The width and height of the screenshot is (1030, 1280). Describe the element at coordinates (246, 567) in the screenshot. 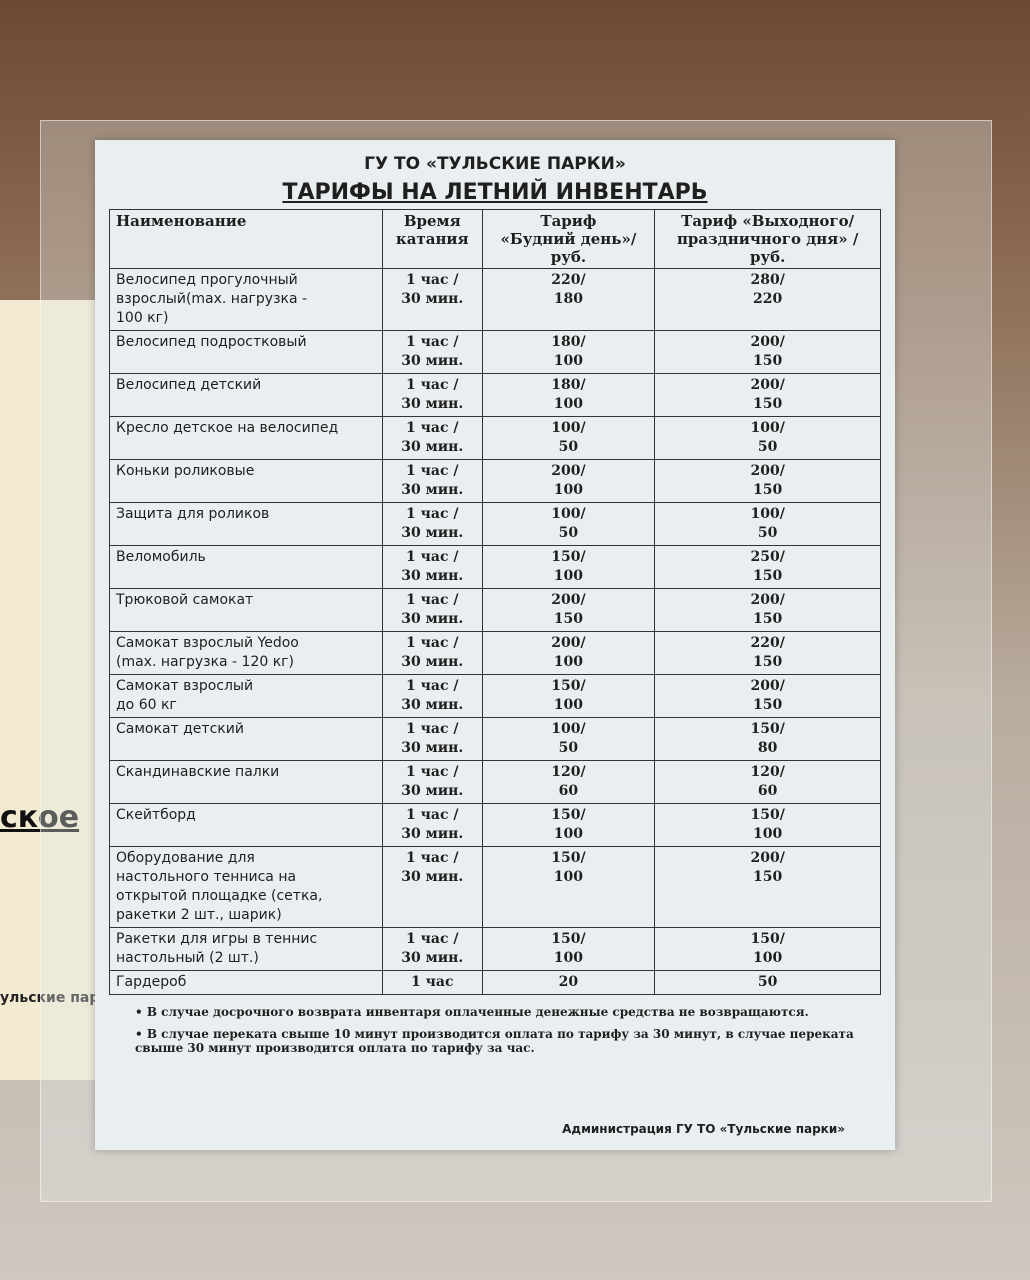

I see `item-name: Веломобиль` at that location.